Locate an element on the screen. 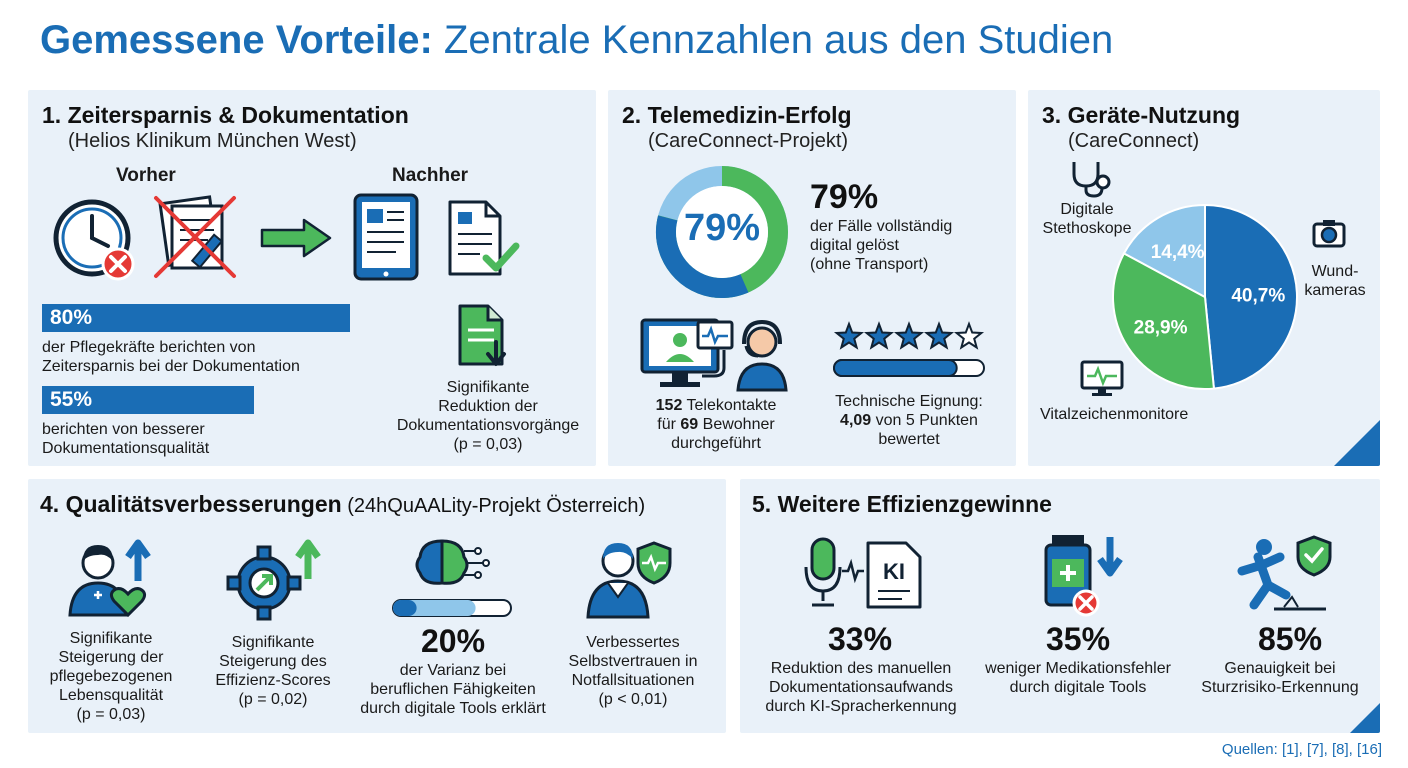 The image size is (1408, 768). quality-item1-line2: Steigerung der is located at coordinates (111, 657).